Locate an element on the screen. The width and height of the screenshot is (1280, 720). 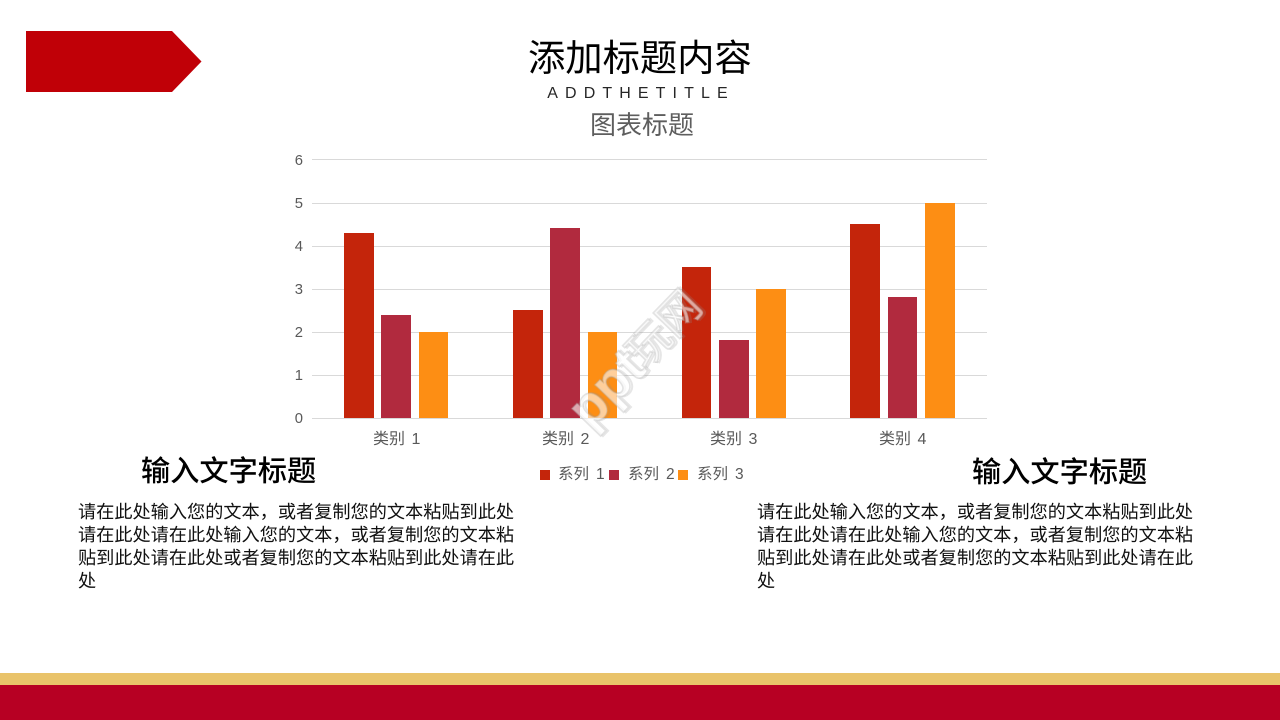
svg-text: ADDTHETITLE is located at coordinates (640, 93).